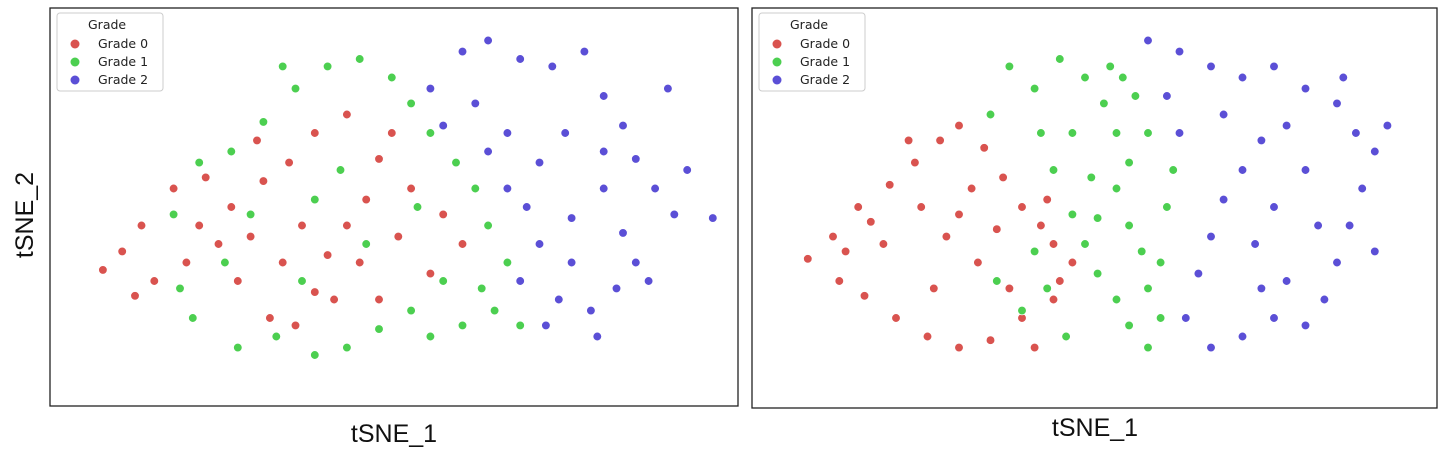 This screenshot has width=1451, height=467. What do you see at coordinates (123, 79) in the screenshot?
I see `legend-label-grade-2: Grade 2` at bounding box center [123, 79].